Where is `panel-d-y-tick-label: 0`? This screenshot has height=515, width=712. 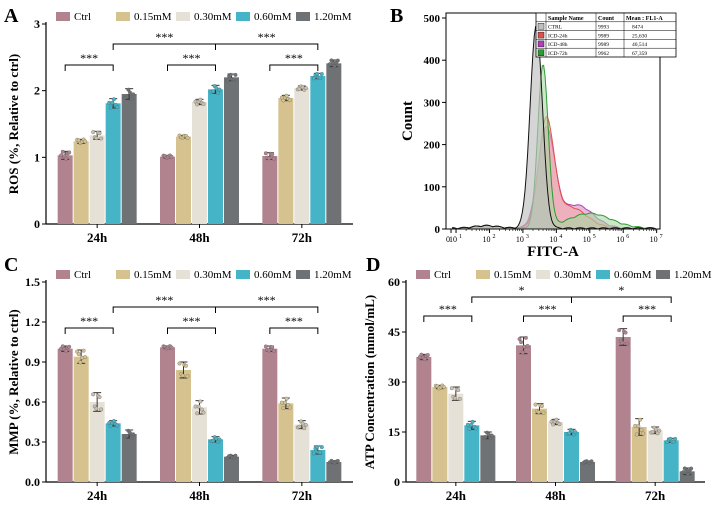
panel-d-y-tick-label: 0 is located at coordinates (397, 482).